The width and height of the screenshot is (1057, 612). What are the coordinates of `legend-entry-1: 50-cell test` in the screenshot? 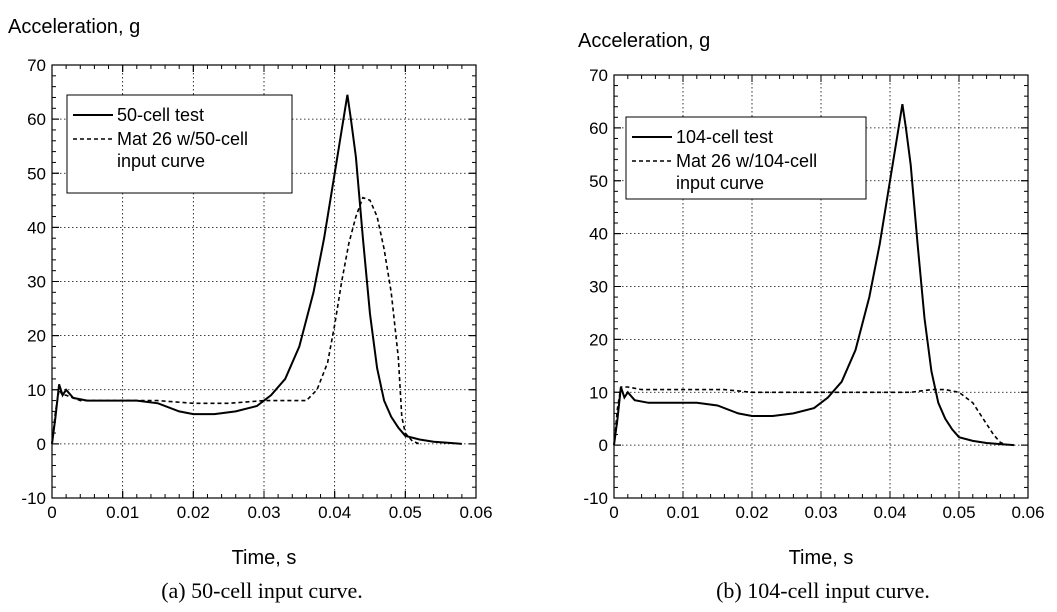 It's located at (160, 115).